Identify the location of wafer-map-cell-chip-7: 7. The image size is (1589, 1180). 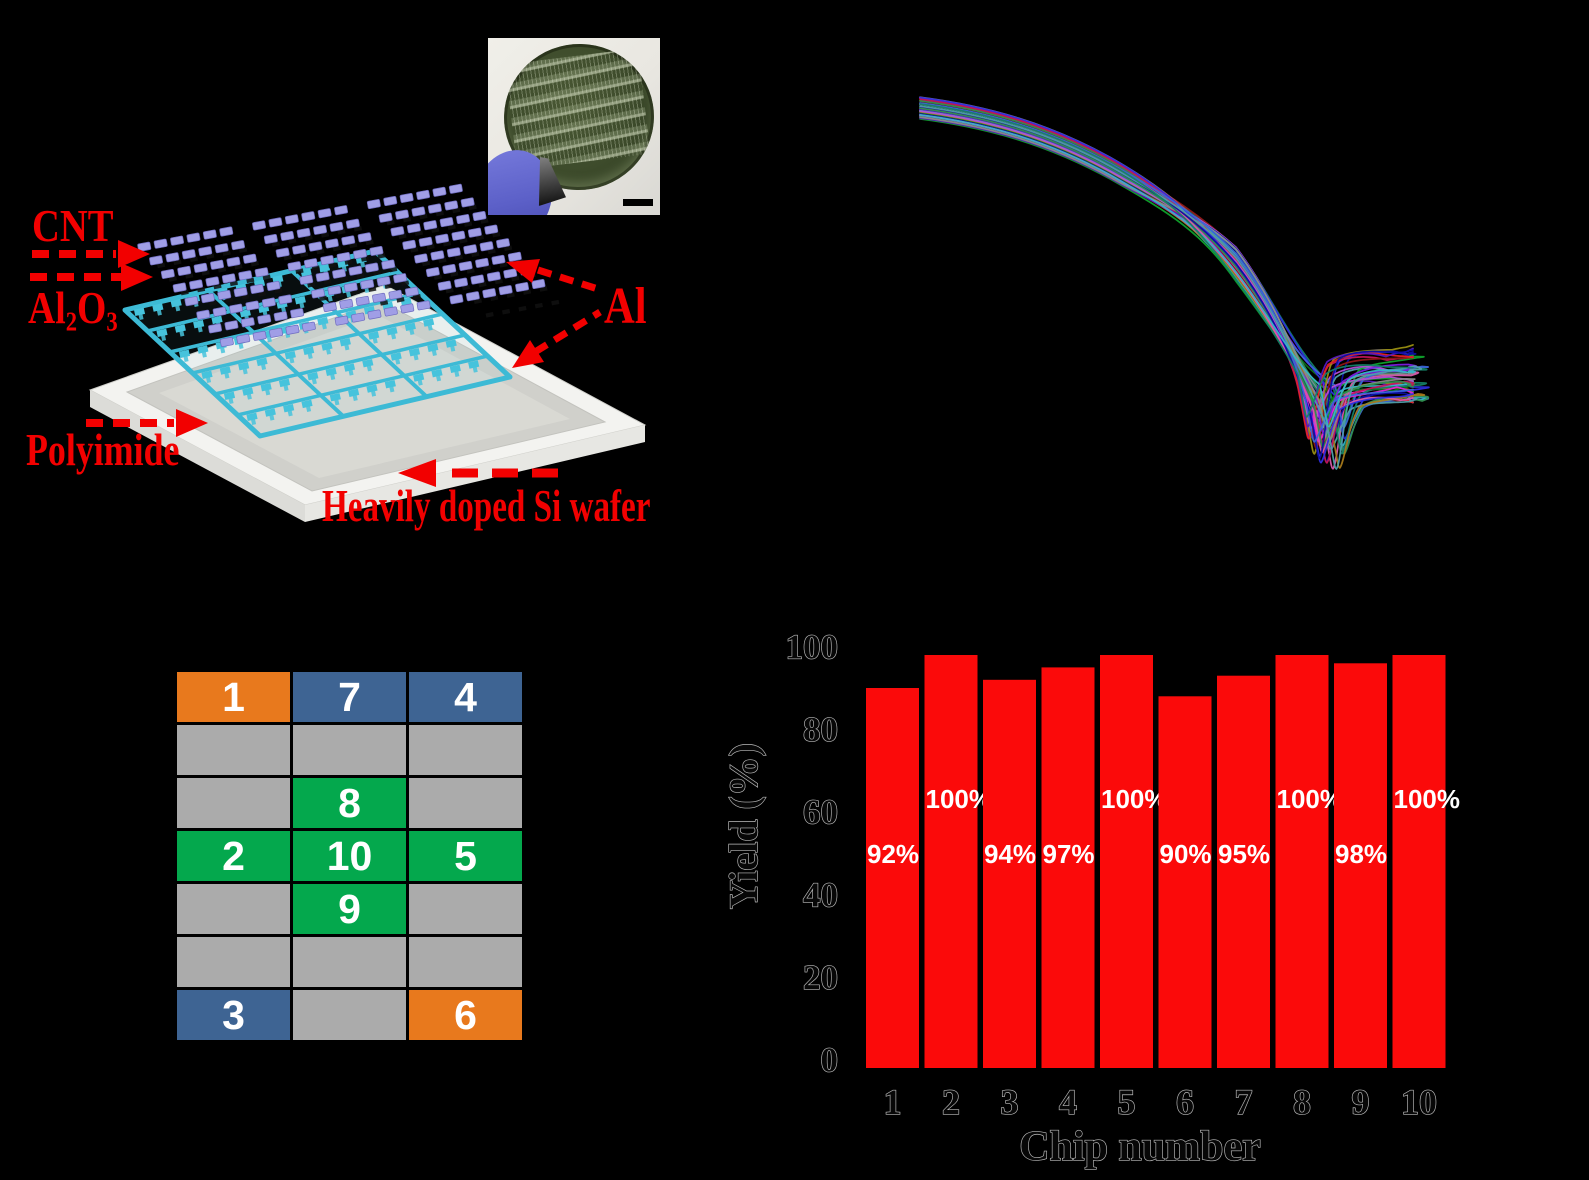
(349, 697).